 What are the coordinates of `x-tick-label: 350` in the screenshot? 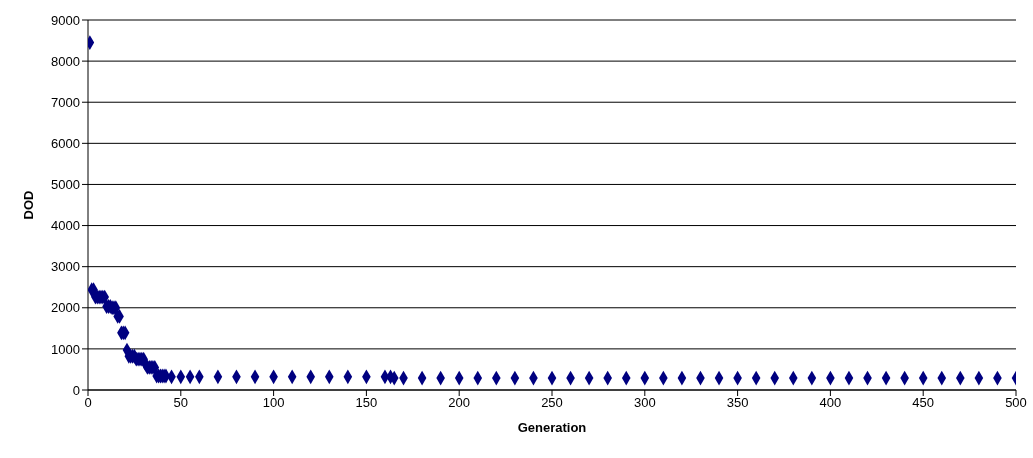 It's located at (737, 403).